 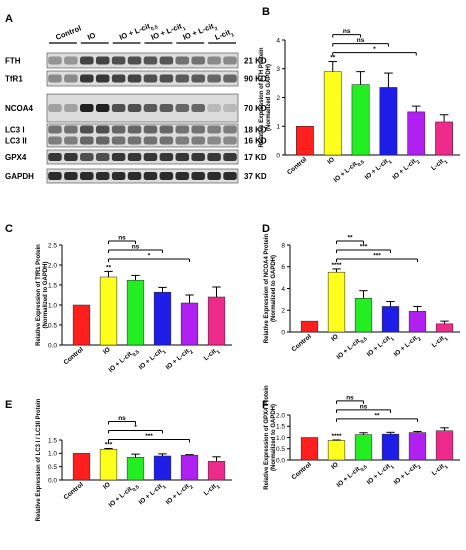 What do you see at coordinates (109, 445) in the screenshot?
I see `significance-marker: ***` at bounding box center [109, 445].